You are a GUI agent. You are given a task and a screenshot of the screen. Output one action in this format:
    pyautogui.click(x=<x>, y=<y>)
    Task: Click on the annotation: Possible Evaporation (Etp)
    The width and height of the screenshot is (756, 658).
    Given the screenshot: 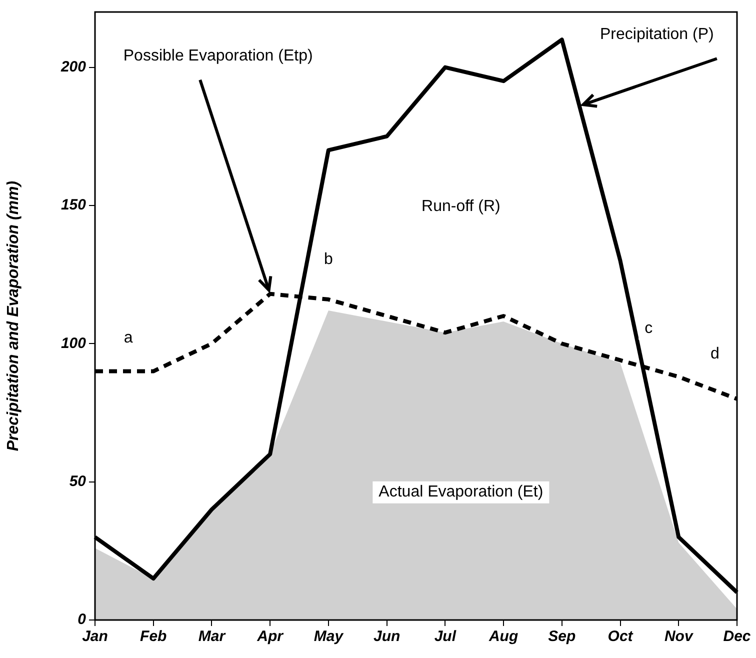 What is the action you would take?
    pyautogui.click(x=218, y=55)
    